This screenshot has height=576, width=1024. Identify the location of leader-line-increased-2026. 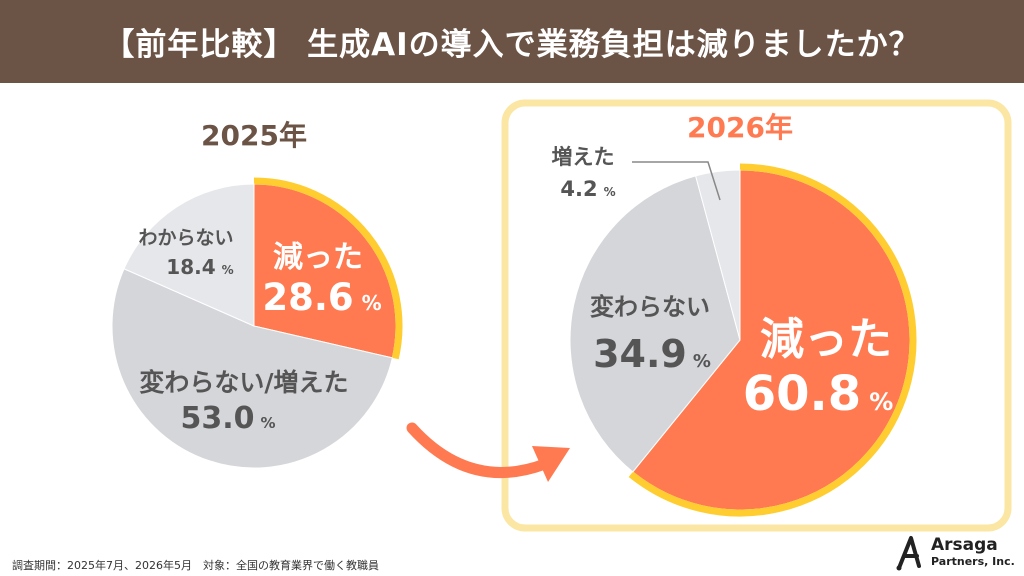
(676, 181).